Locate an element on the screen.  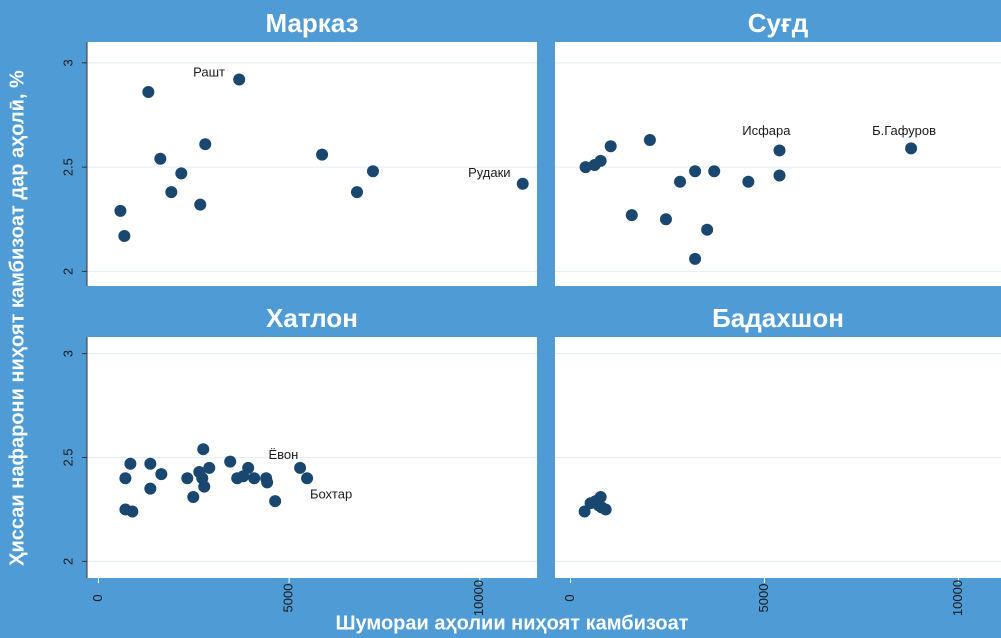
panel-title: Суғд is located at coordinates (778, 23).